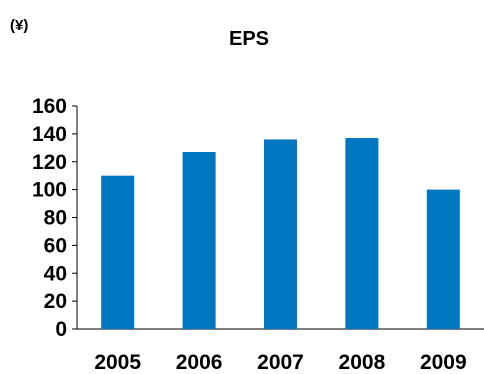 The height and width of the screenshot is (374, 484). I want to click on bar-2006, so click(199, 240).